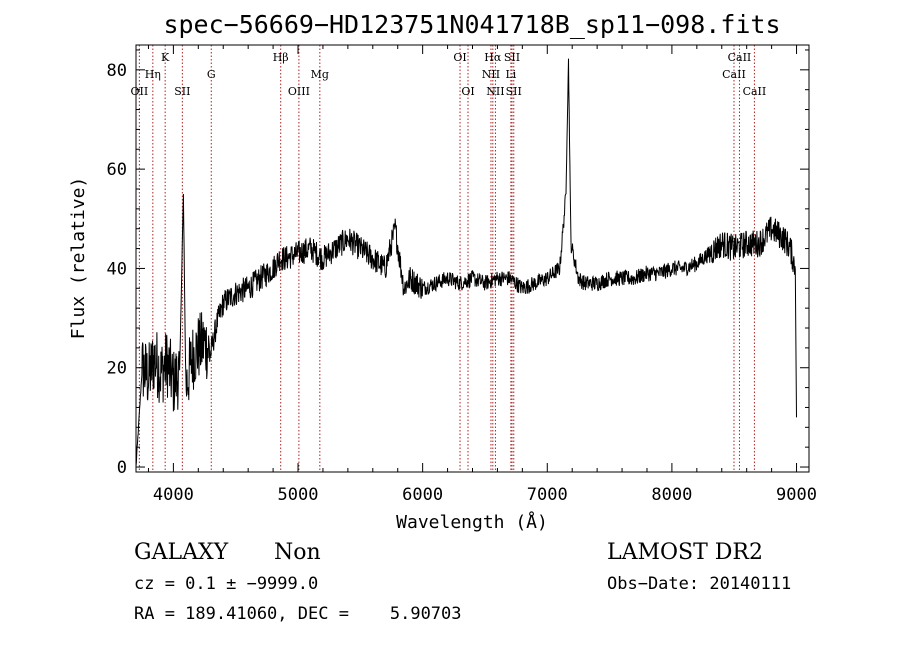 Image resolution: width=900 pixels, height=649 pixels. What do you see at coordinates (699, 584) in the screenshot?
I see `obs-date: Obs−Date: 20140111` at bounding box center [699, 584].